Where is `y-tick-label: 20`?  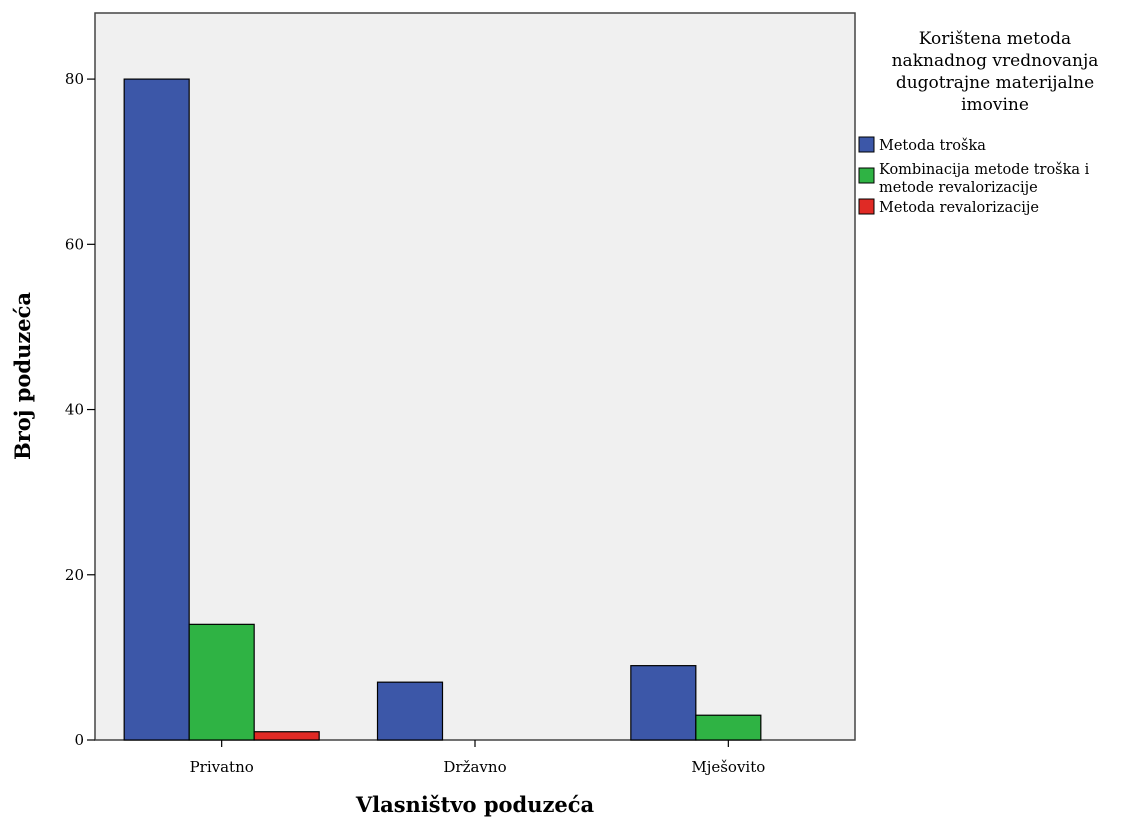
y-tick-label: 20 is located at coordinates (74, 575).